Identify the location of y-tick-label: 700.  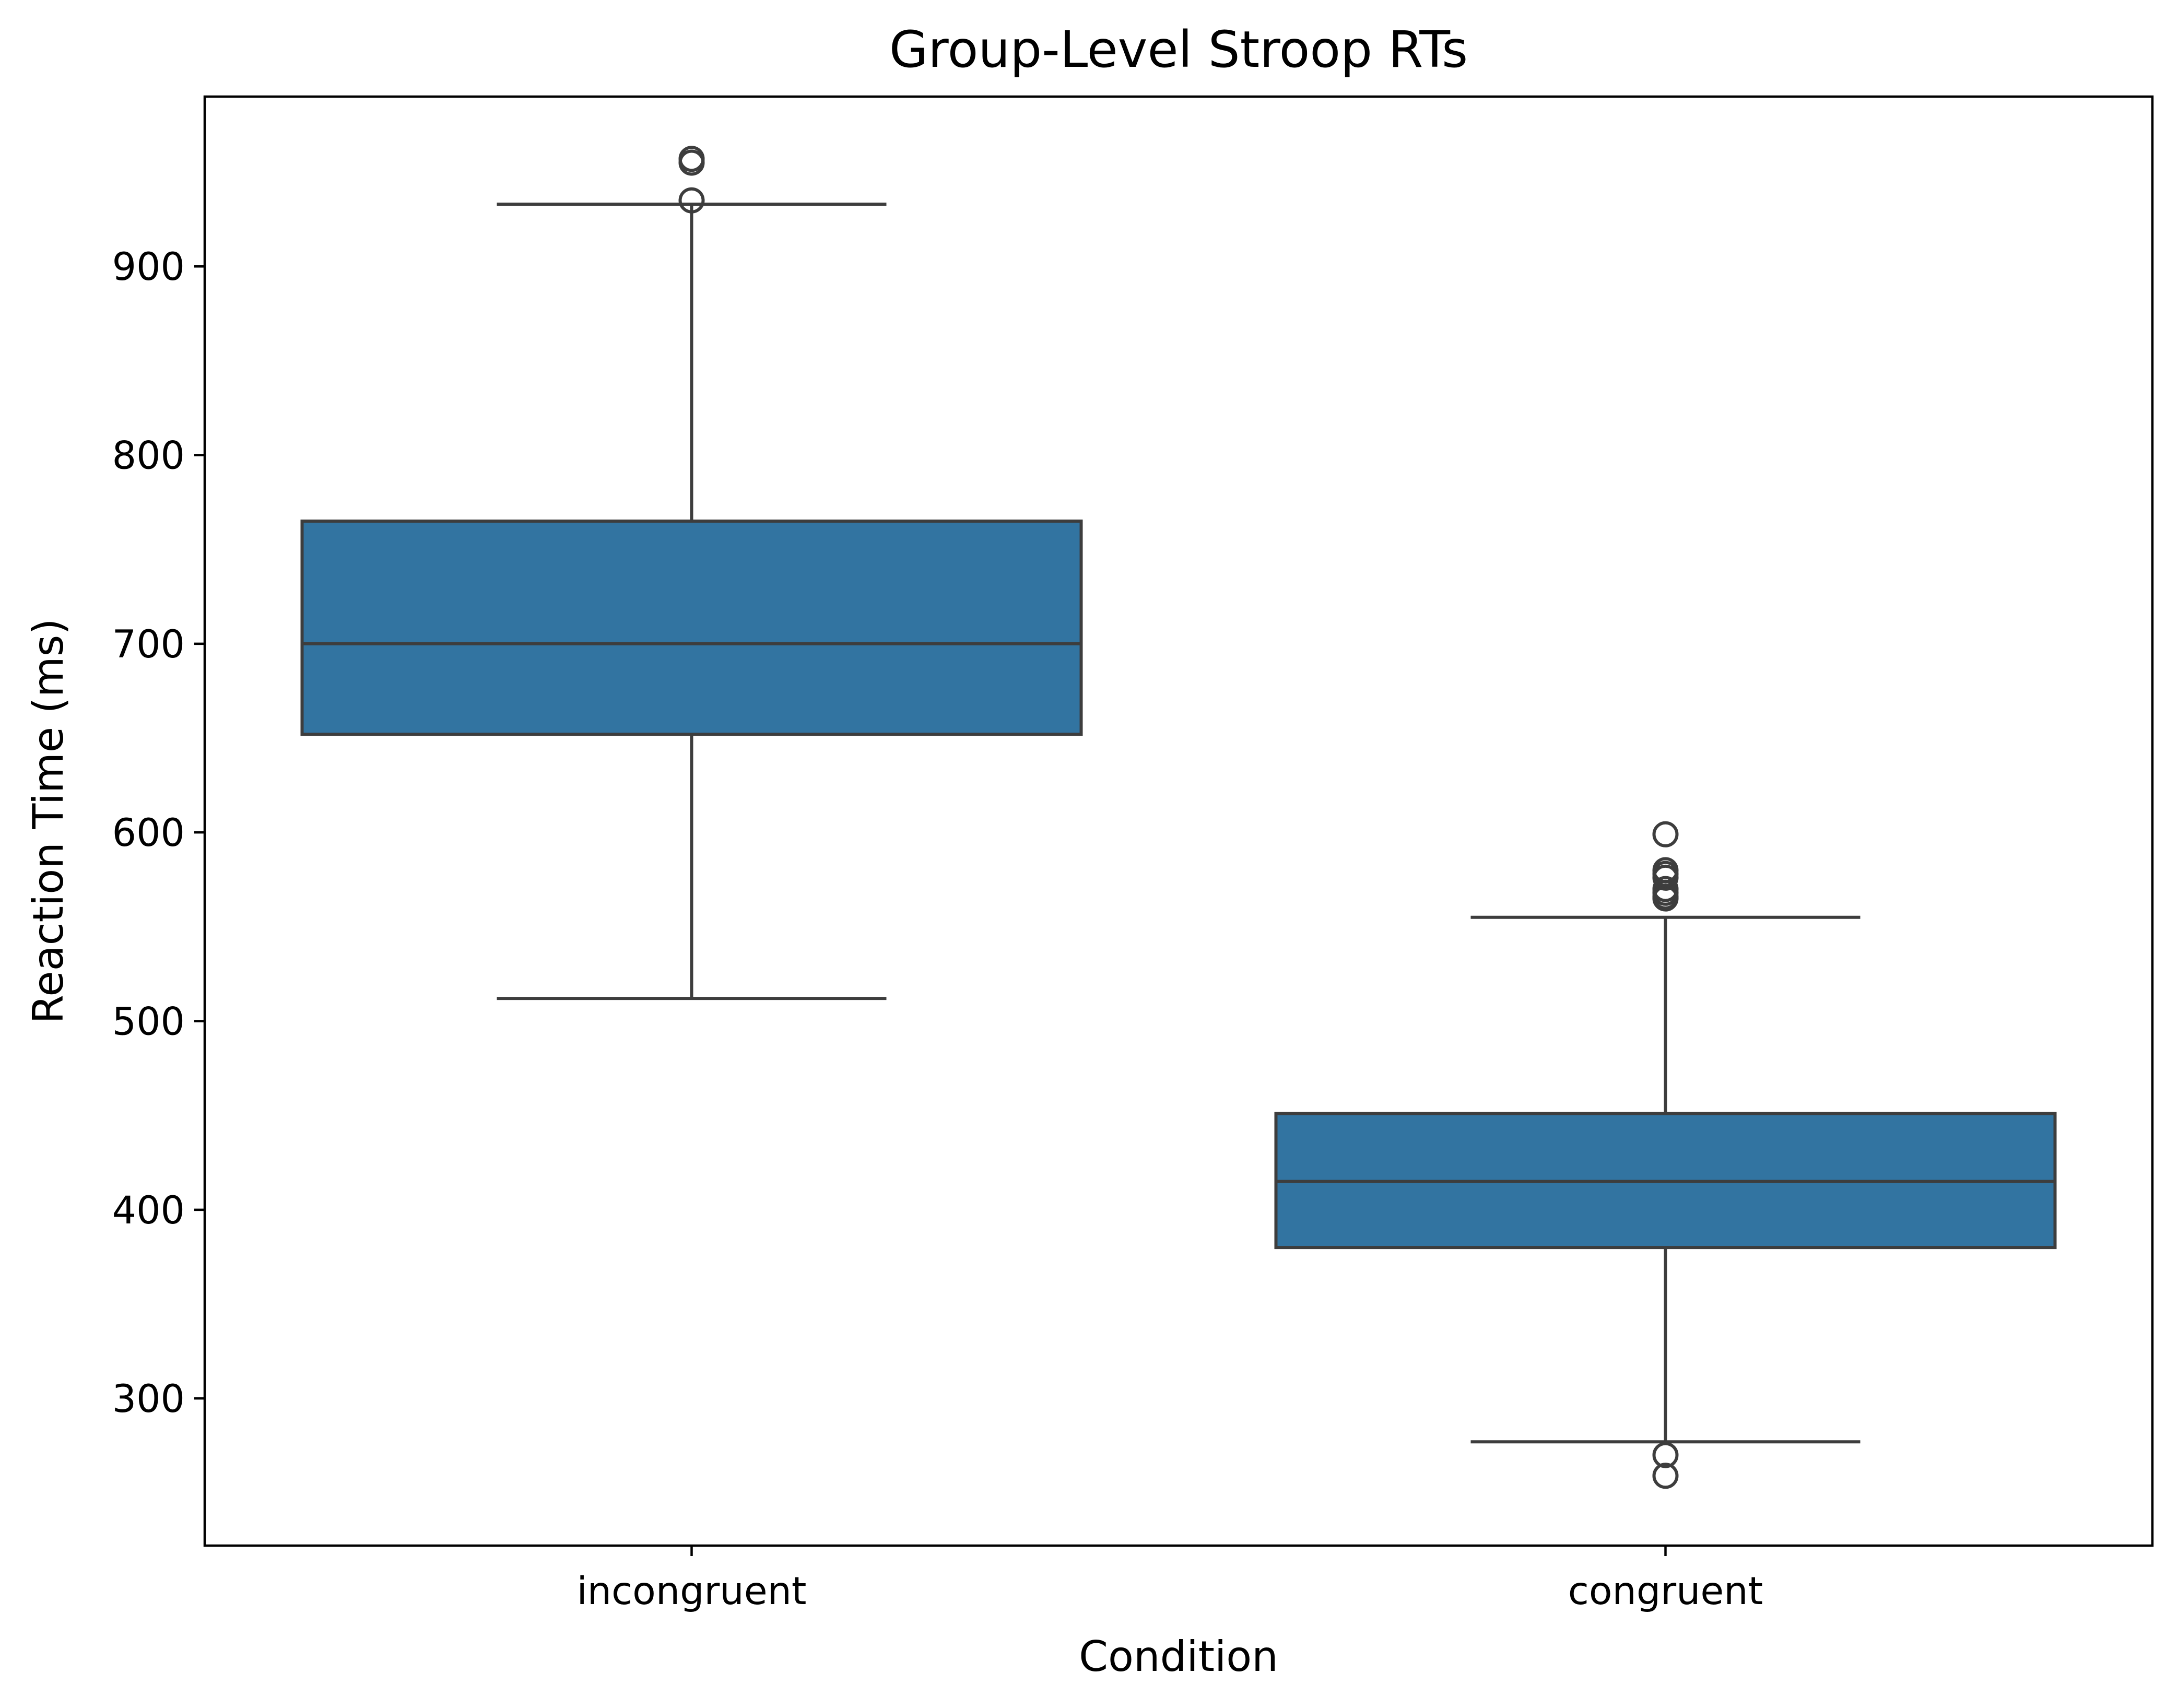
(148, 644).